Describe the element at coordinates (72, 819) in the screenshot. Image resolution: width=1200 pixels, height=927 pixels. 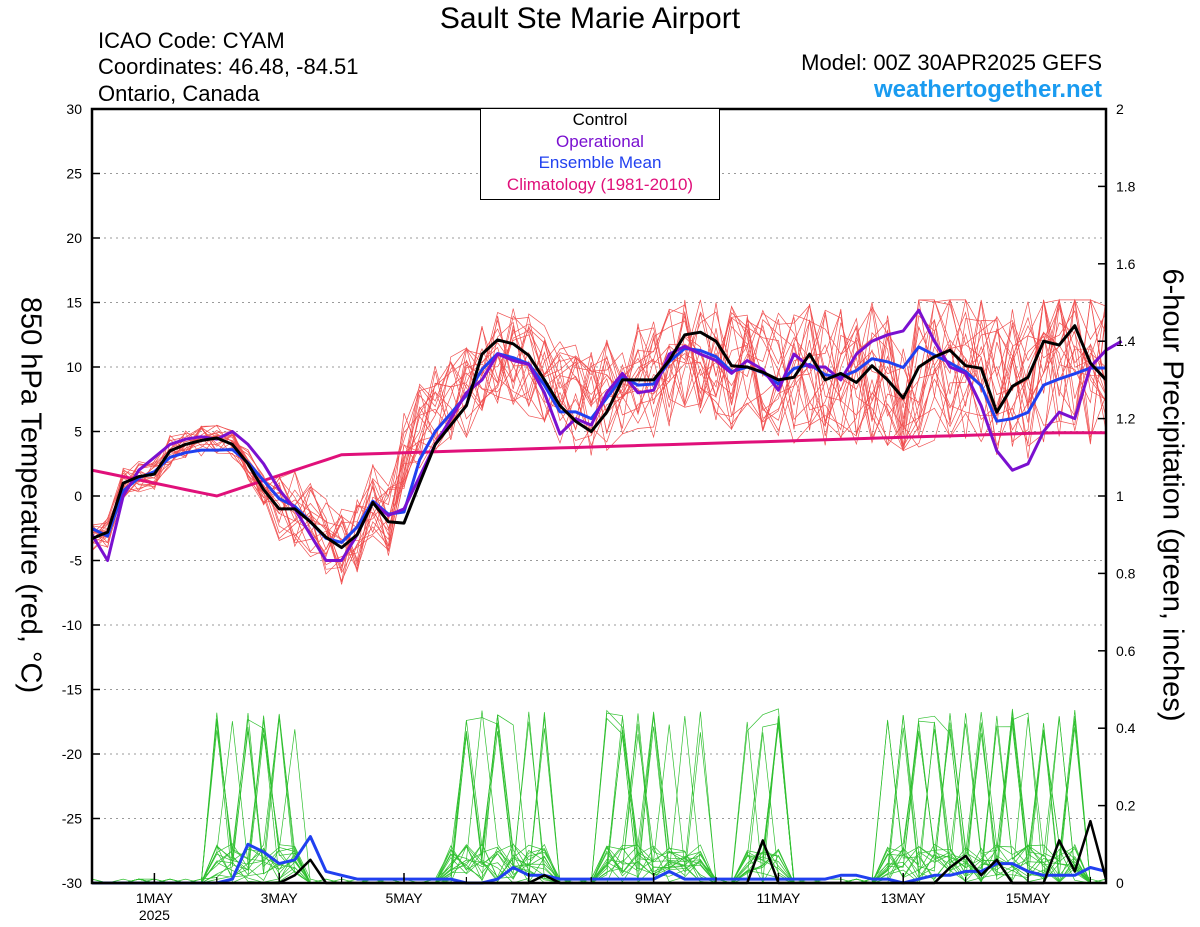
I see `y-left-tick-label: -25` at that location.